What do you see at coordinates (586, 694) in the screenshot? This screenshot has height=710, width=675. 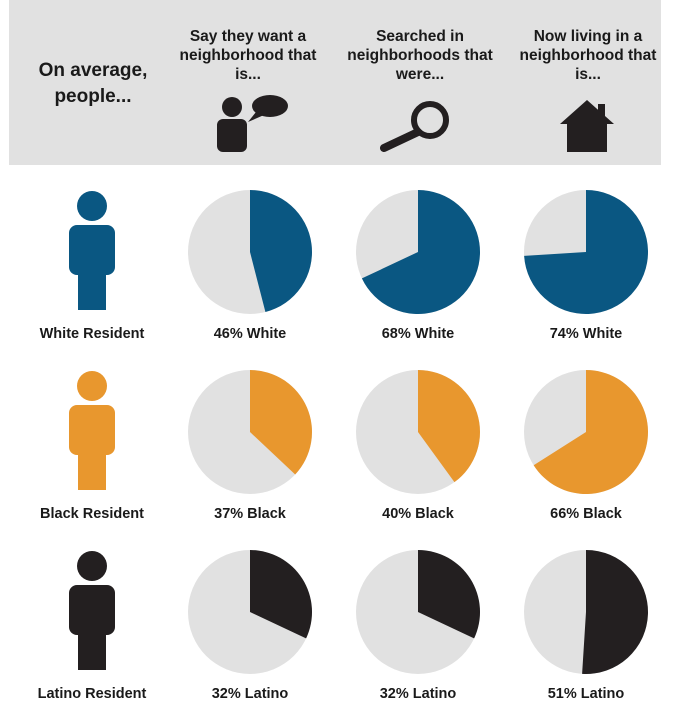 I see `pie-data-label: 51% Latino` at bounding box center [586, 694].